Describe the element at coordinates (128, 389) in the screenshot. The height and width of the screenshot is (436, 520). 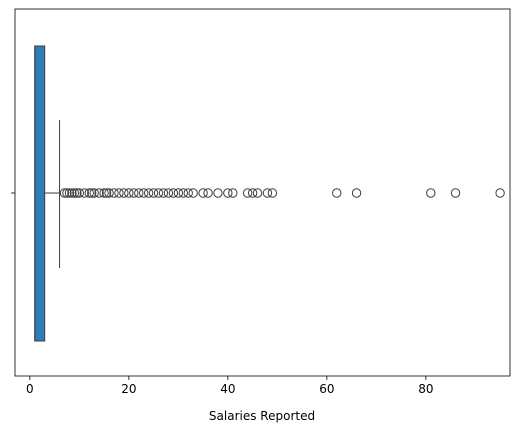
I see `x-tick-label: 20` at that location.